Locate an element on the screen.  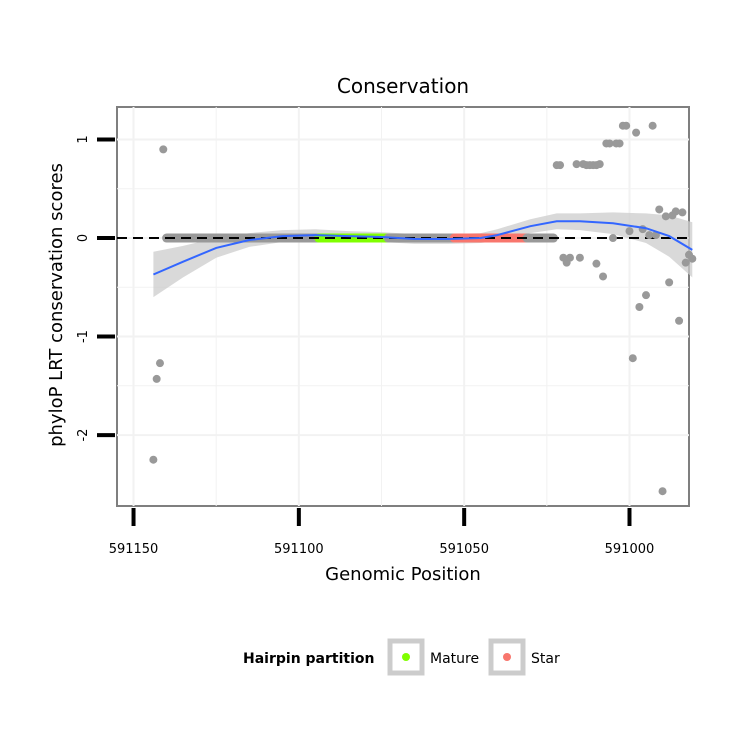
x-axis: 591150 591100 591050 591000 is located at coordinates (382, 532).